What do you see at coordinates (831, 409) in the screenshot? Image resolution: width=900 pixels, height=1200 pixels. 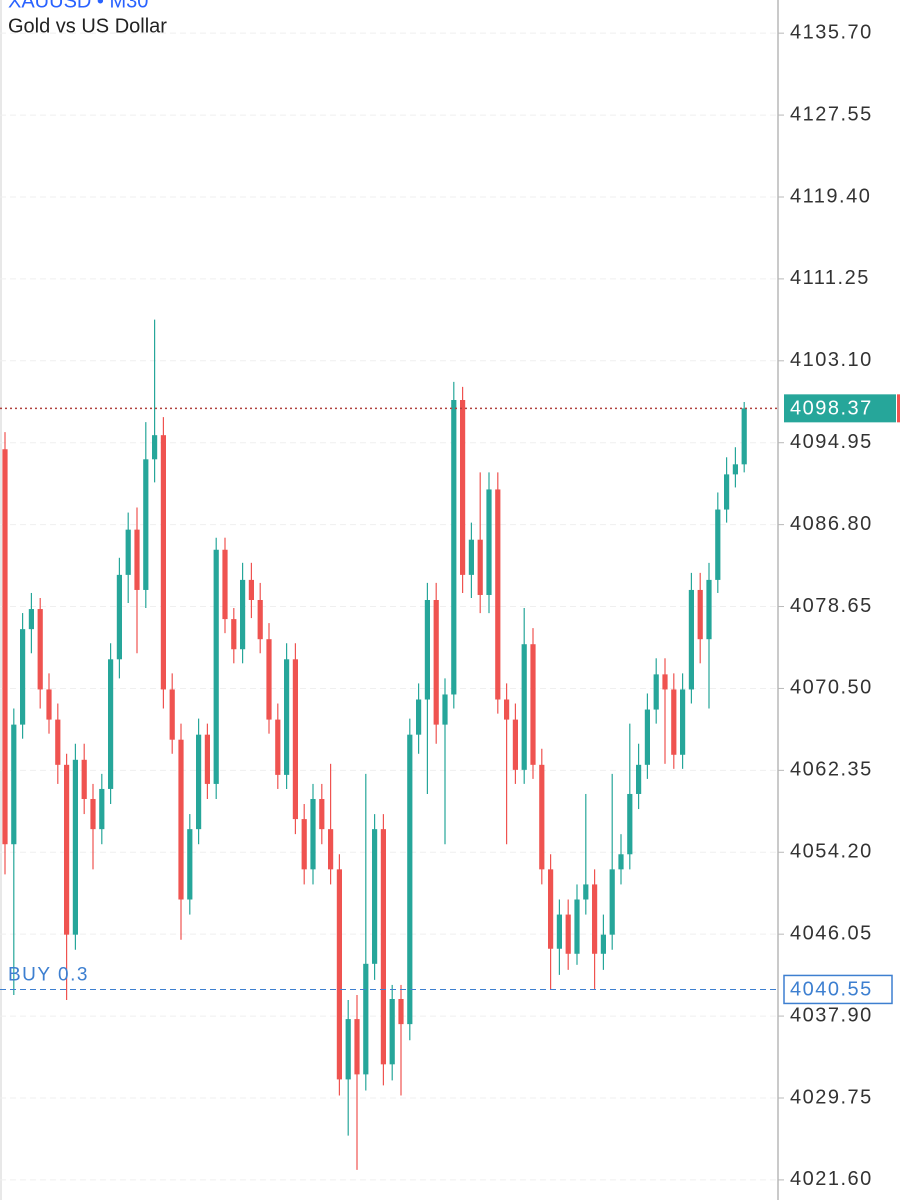 I see `price-label: 4098.37` at bounding box center [831, 409].